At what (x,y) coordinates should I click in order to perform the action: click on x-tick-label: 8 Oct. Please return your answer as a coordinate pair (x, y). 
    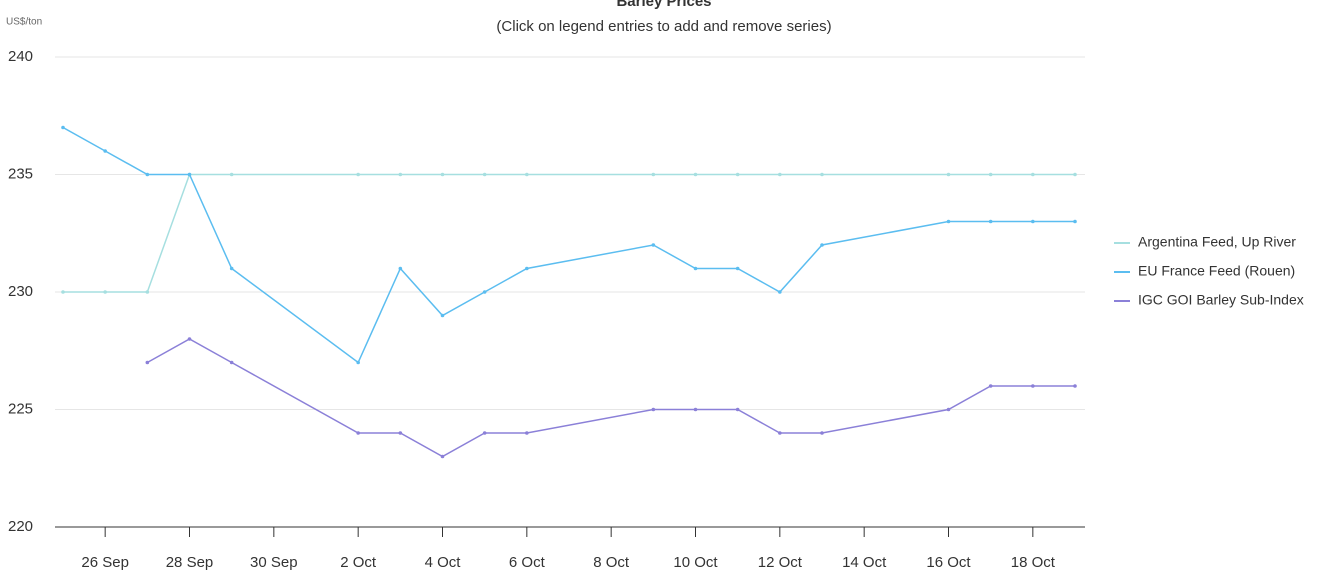
    Looking at the image, I should click on (611, 562).